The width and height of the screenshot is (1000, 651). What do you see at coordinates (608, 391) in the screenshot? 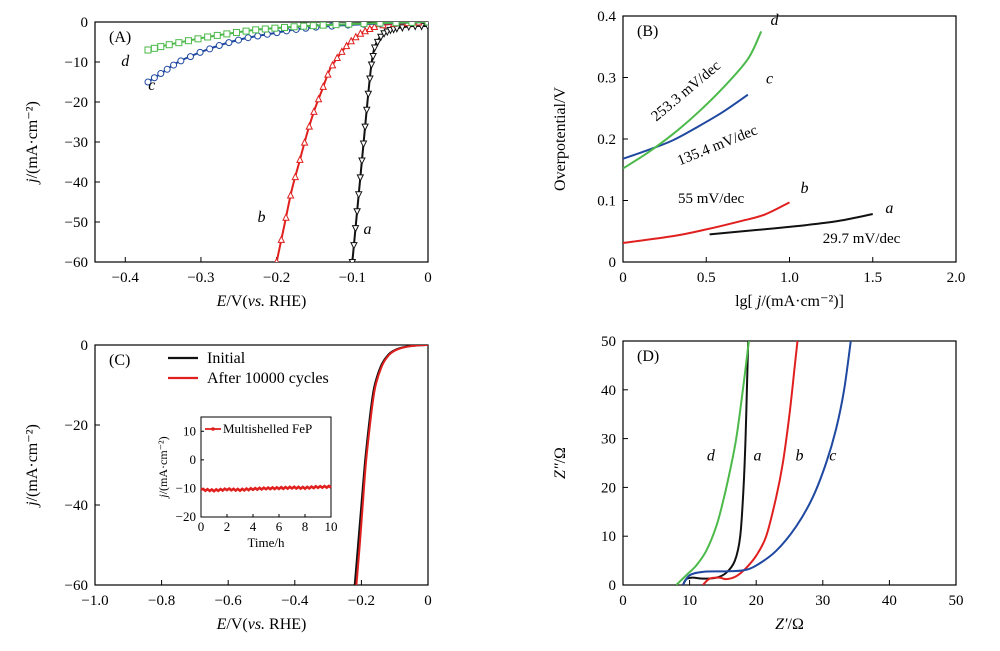
I see `y-tick-label: 40` at bounding box center [608, 391].